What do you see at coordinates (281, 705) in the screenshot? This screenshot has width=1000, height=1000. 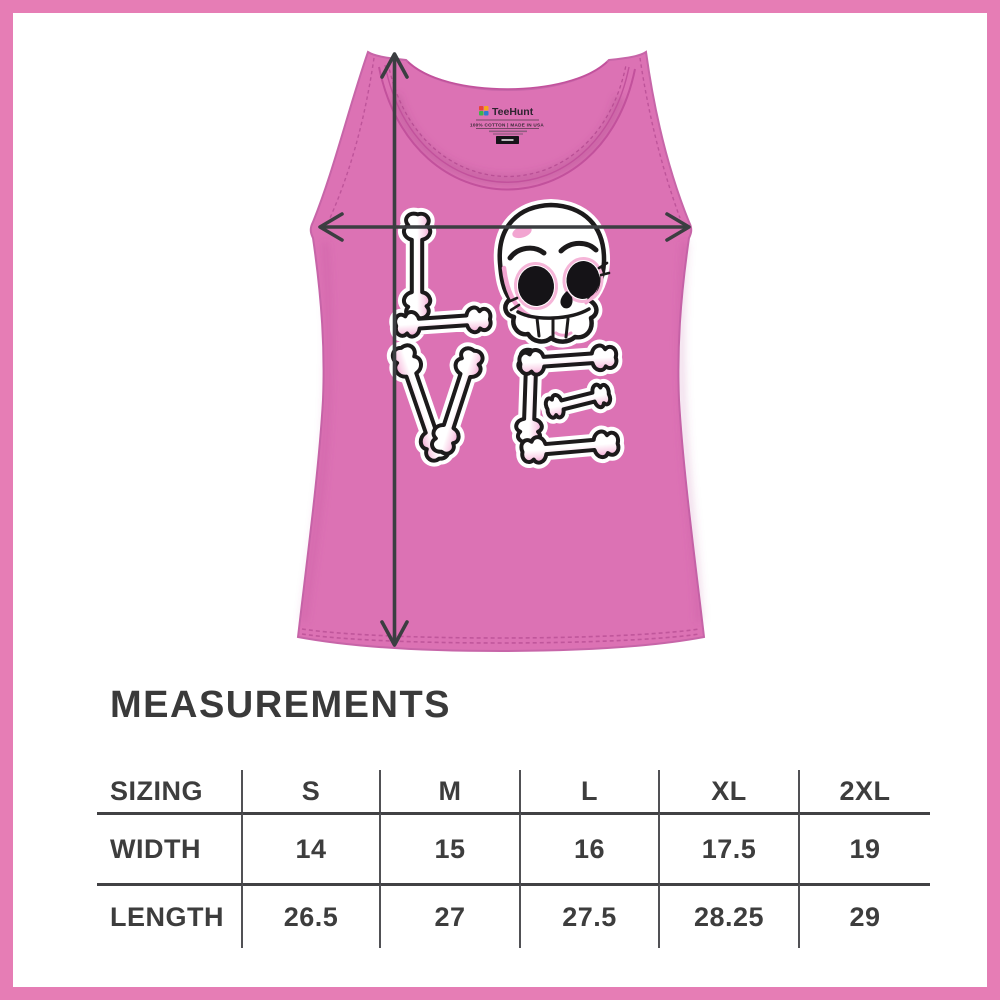 I see `section-title: MEASUREMENTS` at bounding box center [281, 705].